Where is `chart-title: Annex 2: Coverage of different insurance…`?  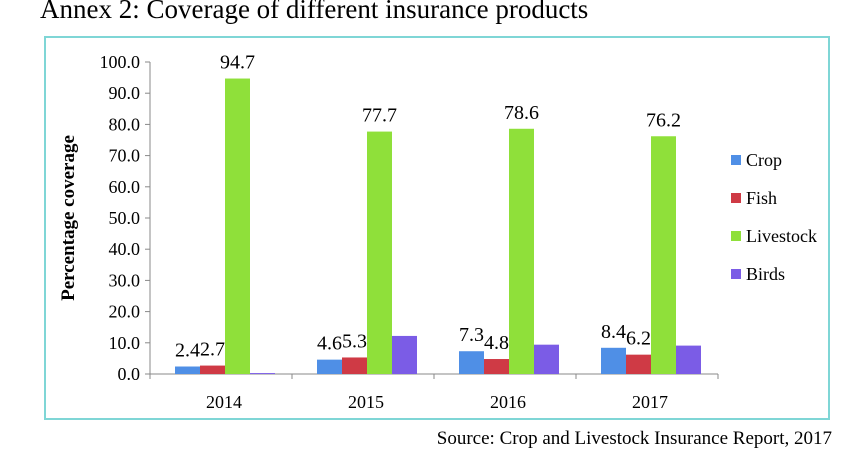 chart-title: Annex 2: Coverage of different insurance… is located at coordinates (314, 12).